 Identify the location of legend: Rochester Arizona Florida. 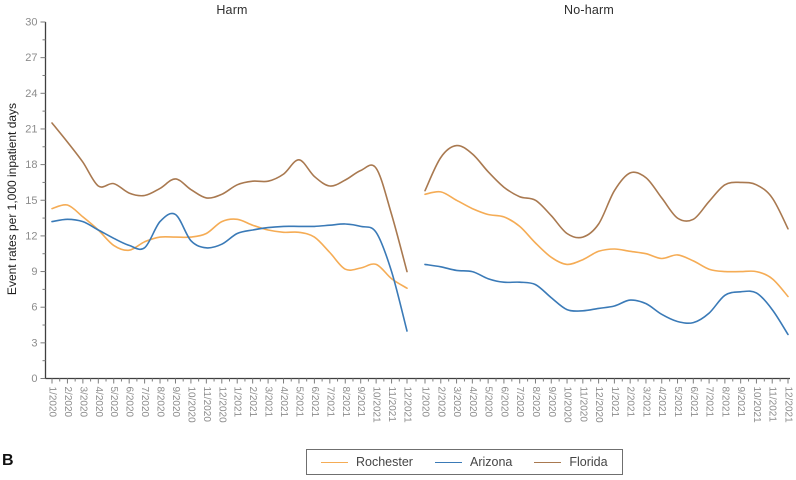
(464, 462).